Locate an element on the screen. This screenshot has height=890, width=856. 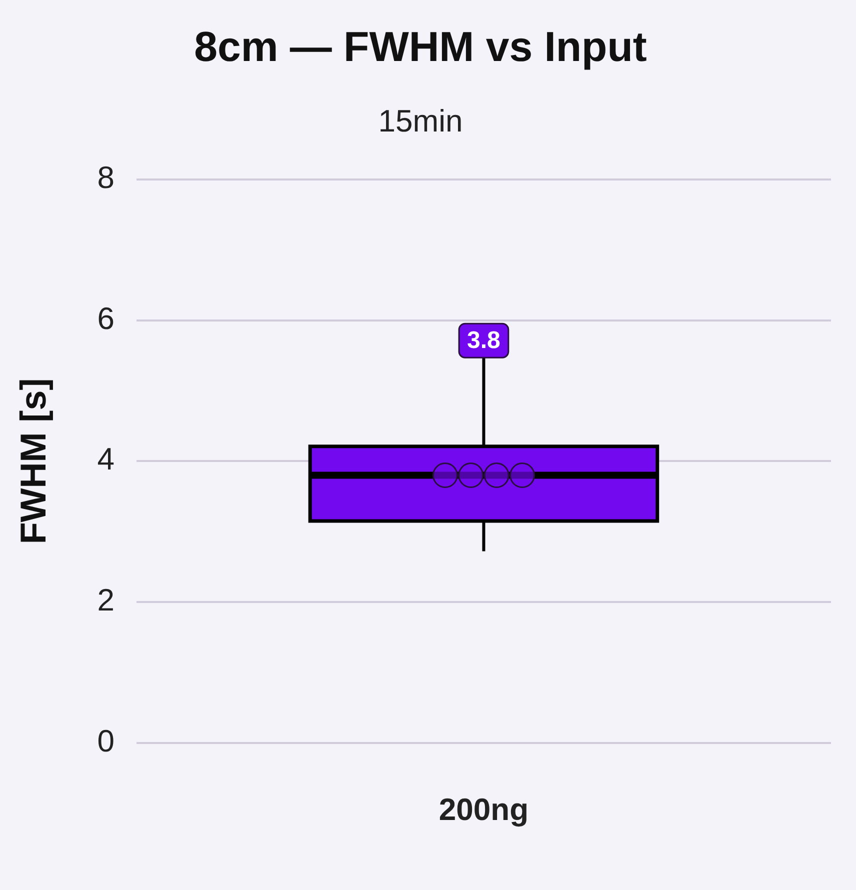
x-tick-label: 200ng is located at coordinates (483, 809).